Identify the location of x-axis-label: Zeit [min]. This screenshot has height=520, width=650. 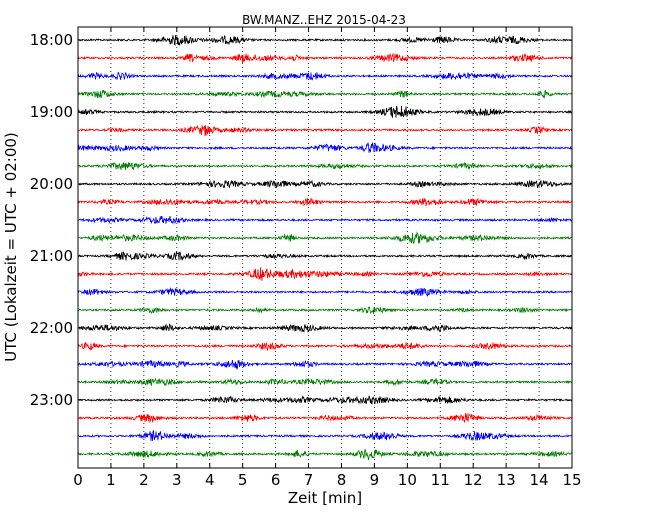
(325, 498).